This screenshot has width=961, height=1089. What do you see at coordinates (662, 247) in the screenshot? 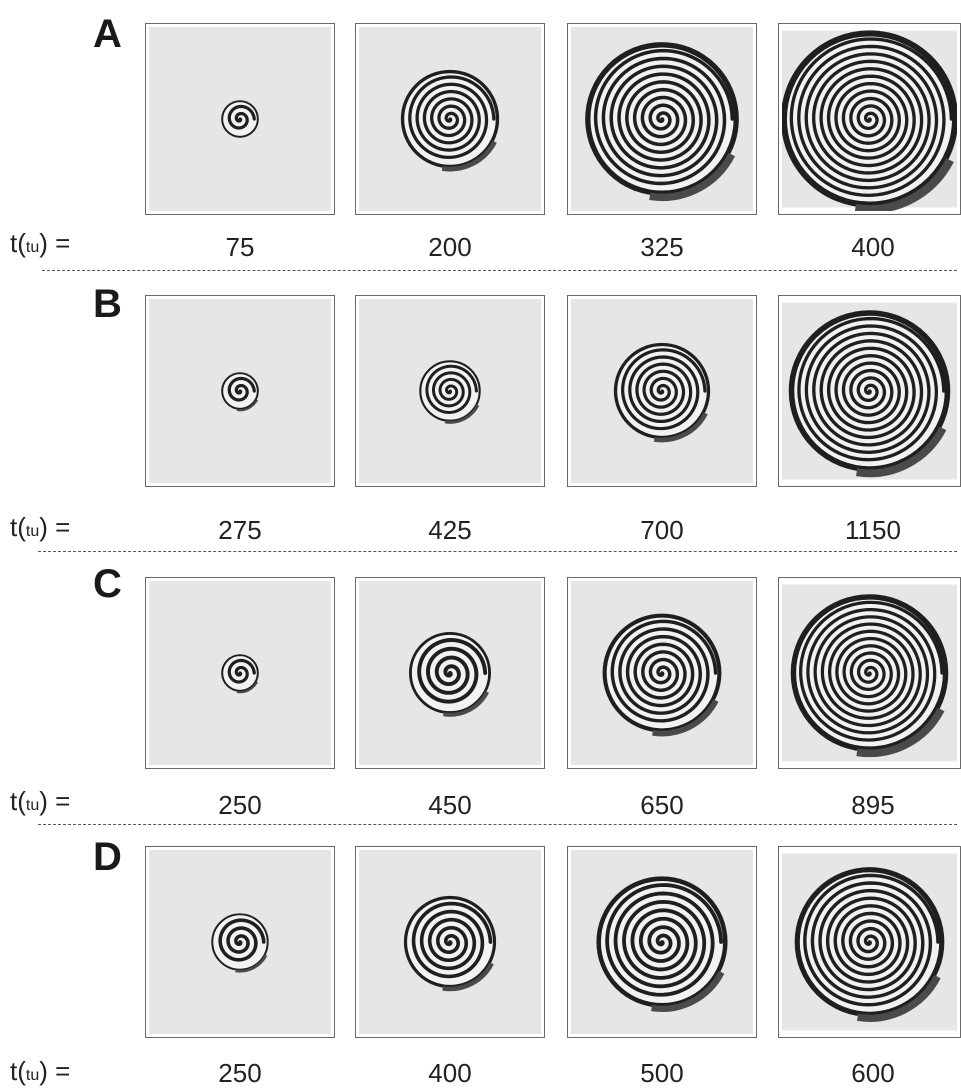
I see `time-value-a-3: 325` at bounding box center [662, 247].